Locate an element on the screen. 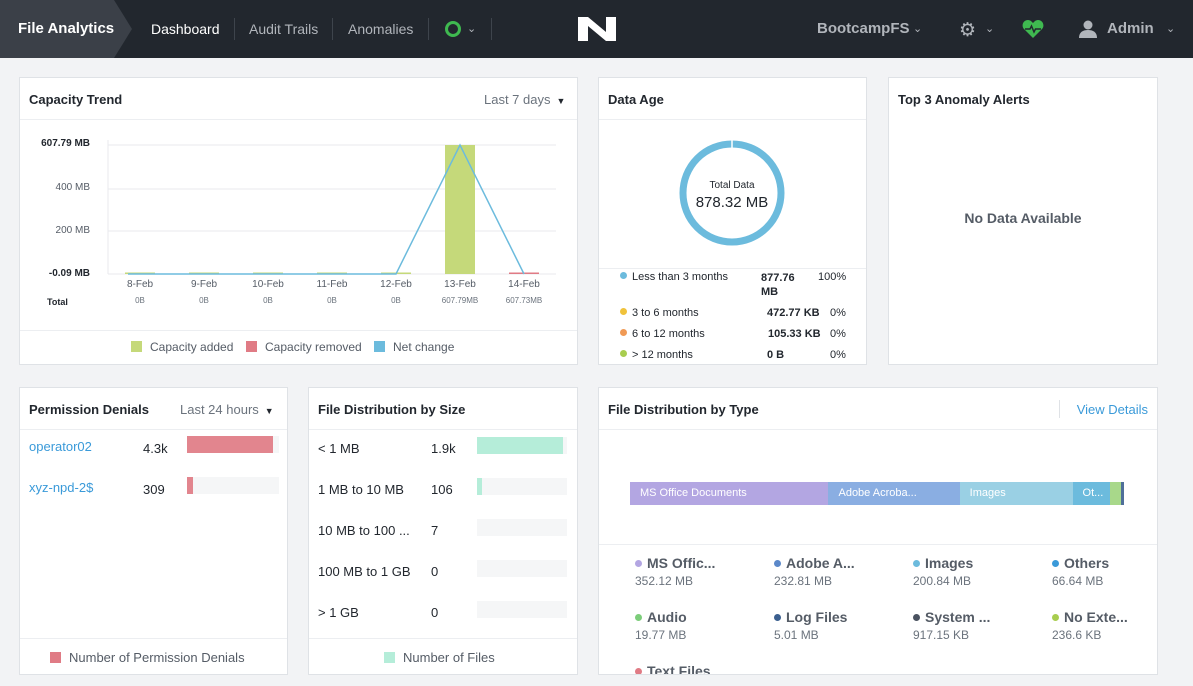 Image resolution: width=1193 pixels, height=686 pixels. age-label: Less than 3 months is located at coordinates (680, 277).